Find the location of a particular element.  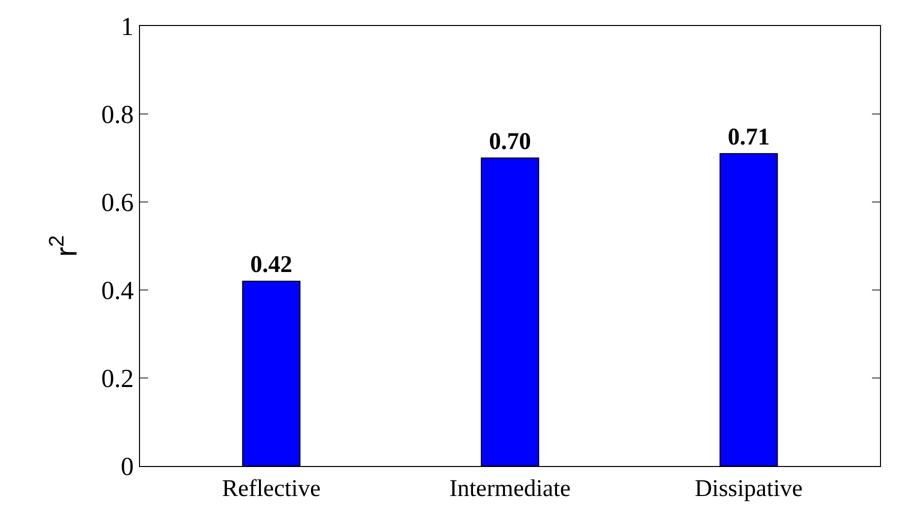

y-tick-label: 1 is located at coordinates (127, 27).